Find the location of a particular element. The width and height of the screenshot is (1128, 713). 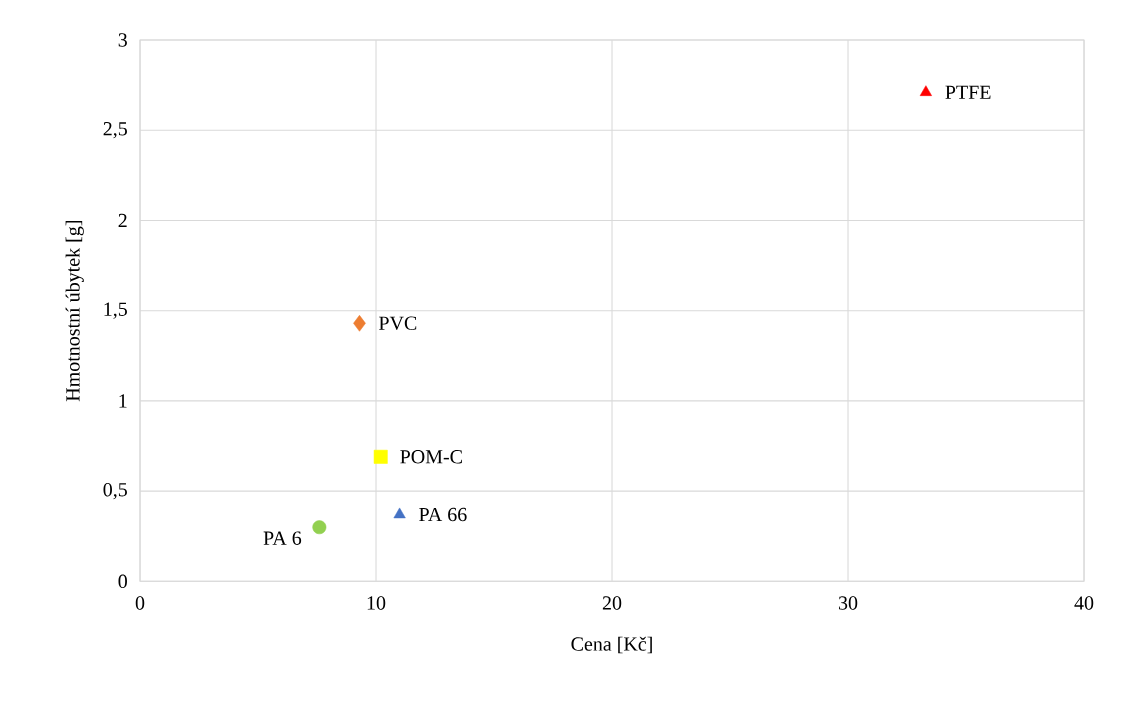

series-label: PA 6 is located at coordinates (282, 538).